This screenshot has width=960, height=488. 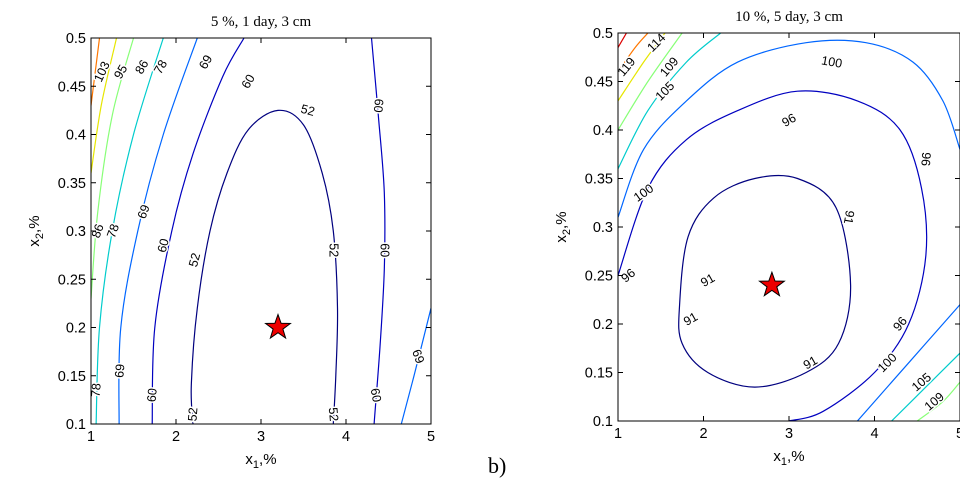 What do you see at coordinates (789, 17) in the screenshot?
I see `chart-title: 10 %, 5 day, 3 cm` at bounding box center [789, 17].